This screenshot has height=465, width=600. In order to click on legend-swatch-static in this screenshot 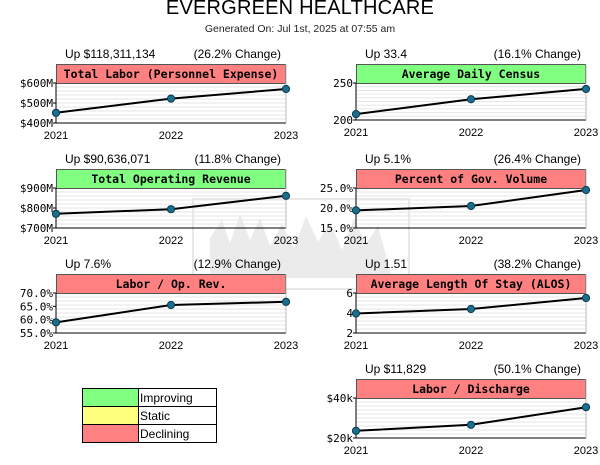, I will do `click(110, 415)`.